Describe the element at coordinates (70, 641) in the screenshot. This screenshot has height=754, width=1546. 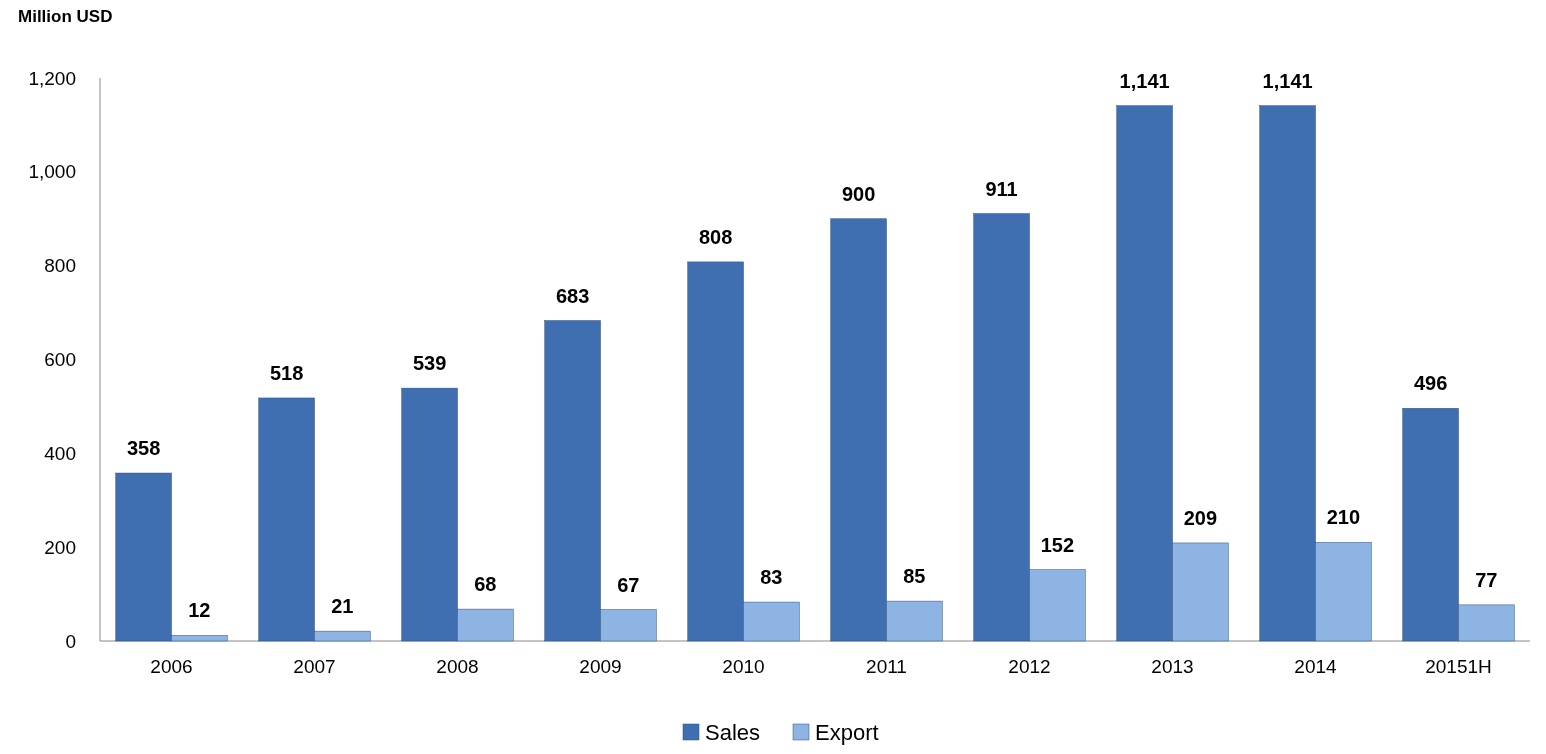
I see `y-tick-label: 0` at that location.